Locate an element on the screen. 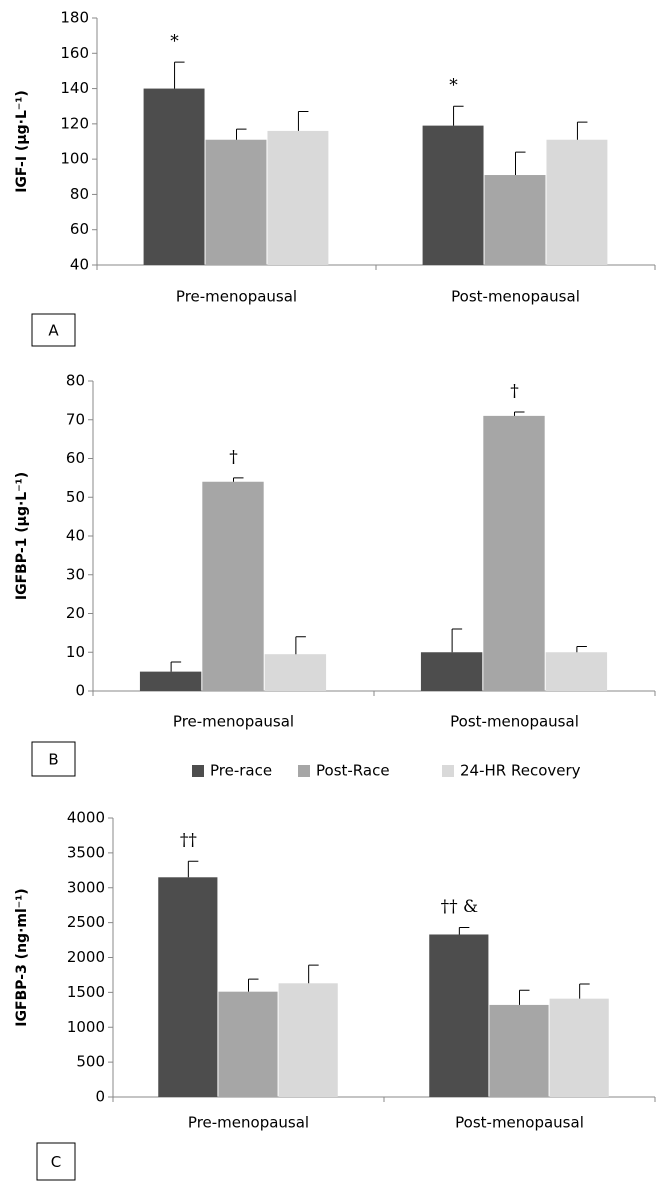  y-tick-label: 1000 is located at coordinates (86, 1027).